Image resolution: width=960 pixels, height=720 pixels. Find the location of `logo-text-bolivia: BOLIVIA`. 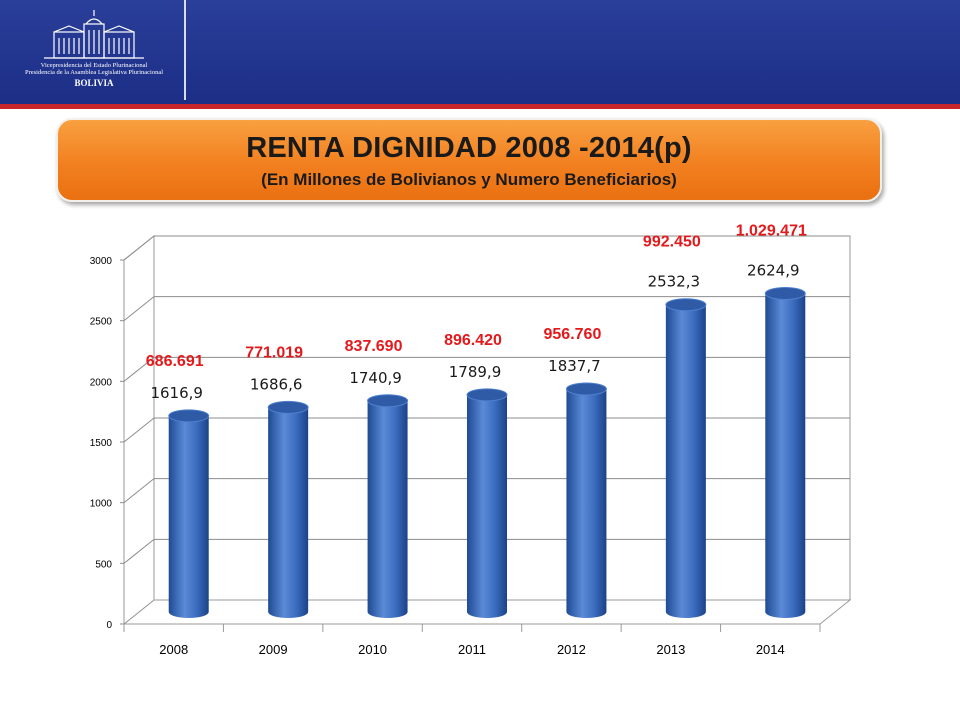

logo-text-bolivia: BOLIVIA is located at coordinates (94, 83).